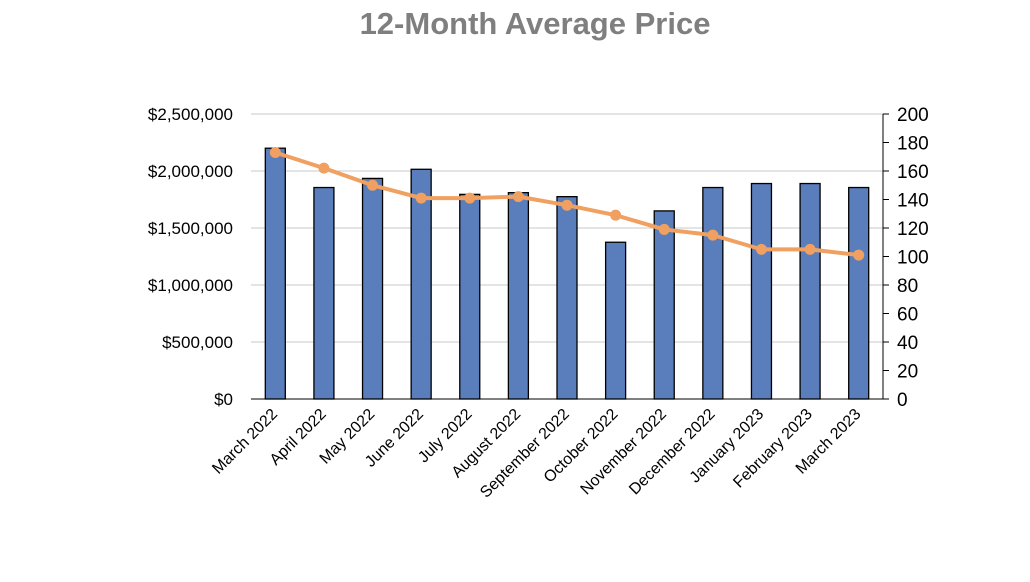 The height and width of the screenshot is (582, 1030). What do you see at coordinates (902, 400) in the screenshot?
I see `right-axis-tick-label: 0` at bounding box center [902, 400].